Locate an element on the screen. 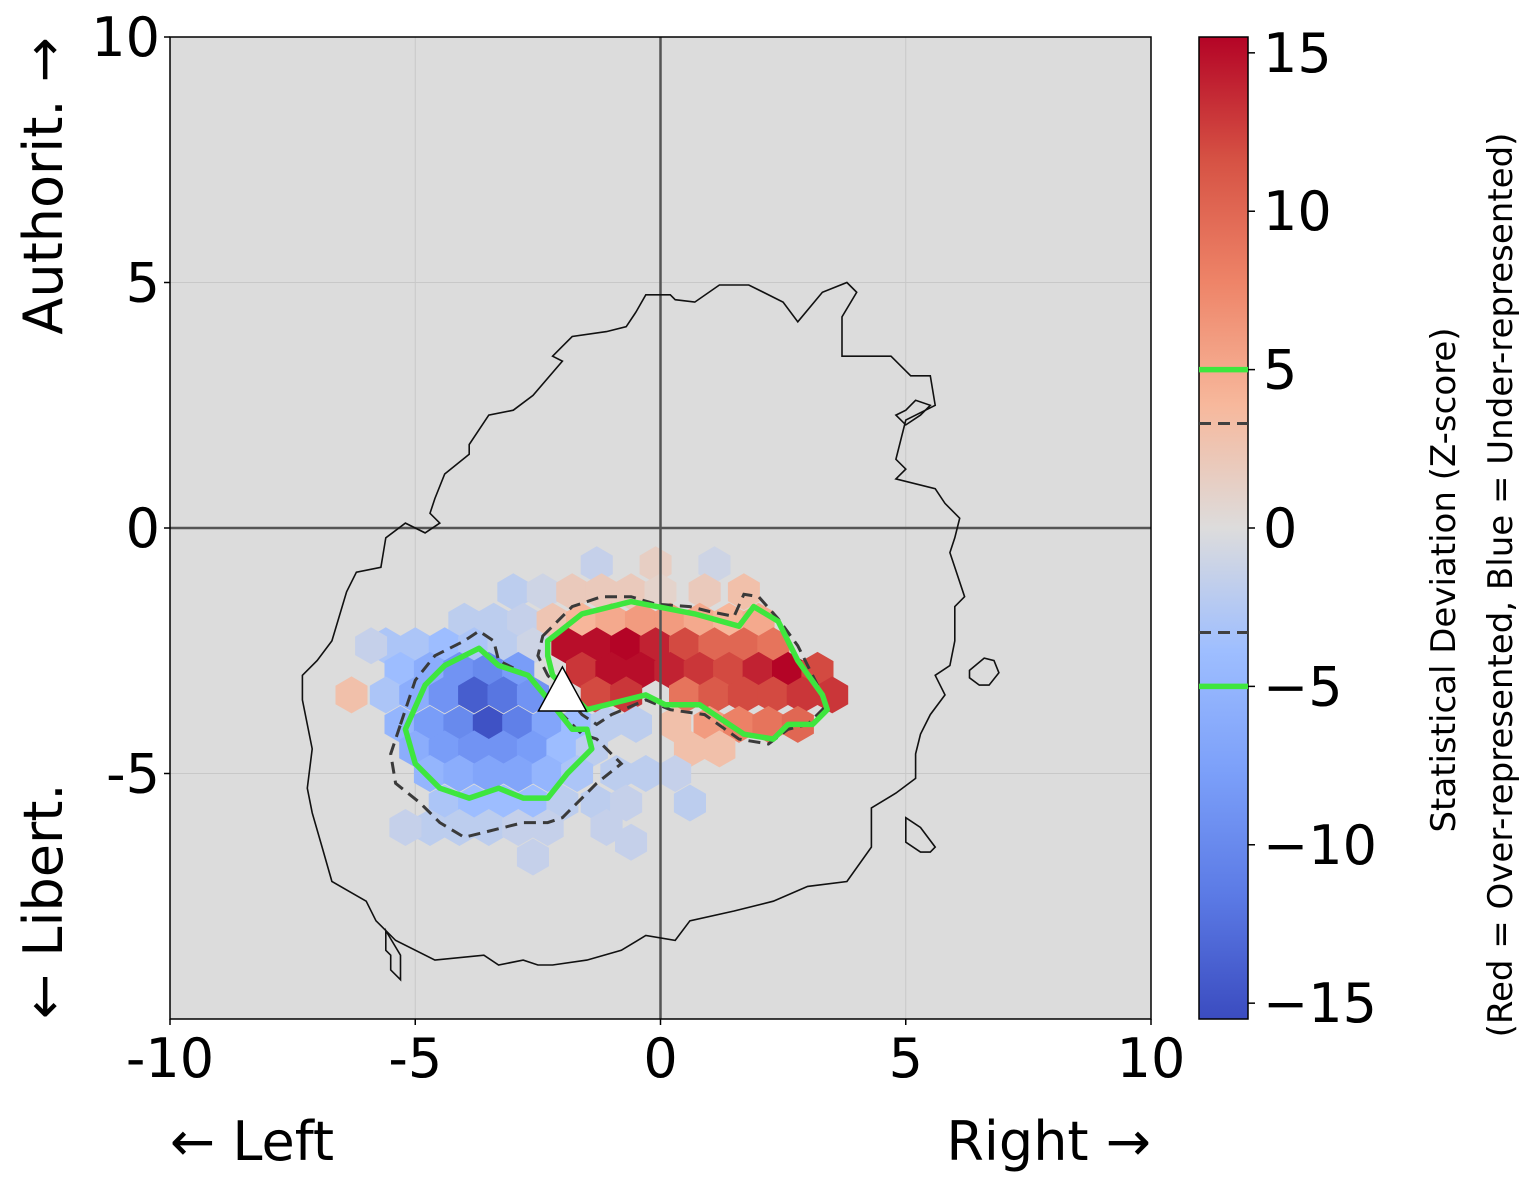  y-tick-label: 0 is located at coordinates (143, 528).